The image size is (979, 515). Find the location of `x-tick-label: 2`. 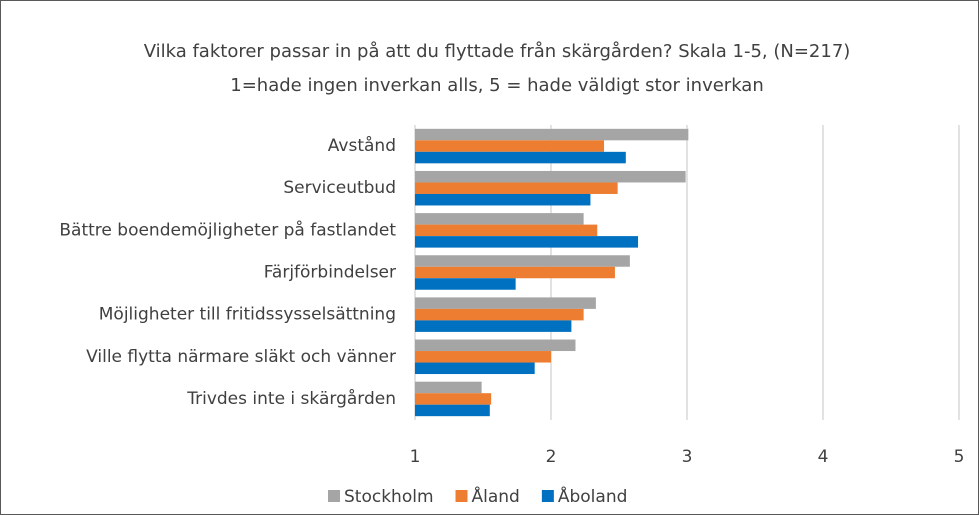

x-tick-label: 2 is located at coordinates (551, 457).